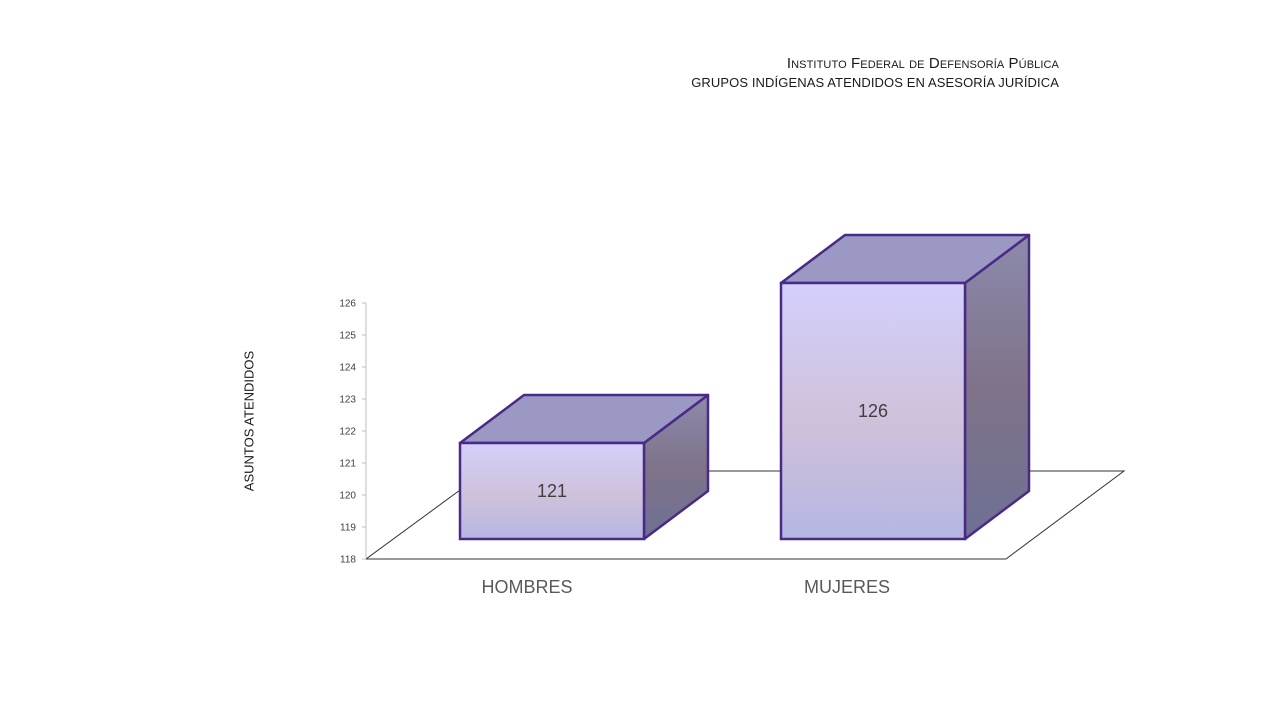 The image size is (1280, 720). I want to click on bar-data-label: 126, so click(873, 411).